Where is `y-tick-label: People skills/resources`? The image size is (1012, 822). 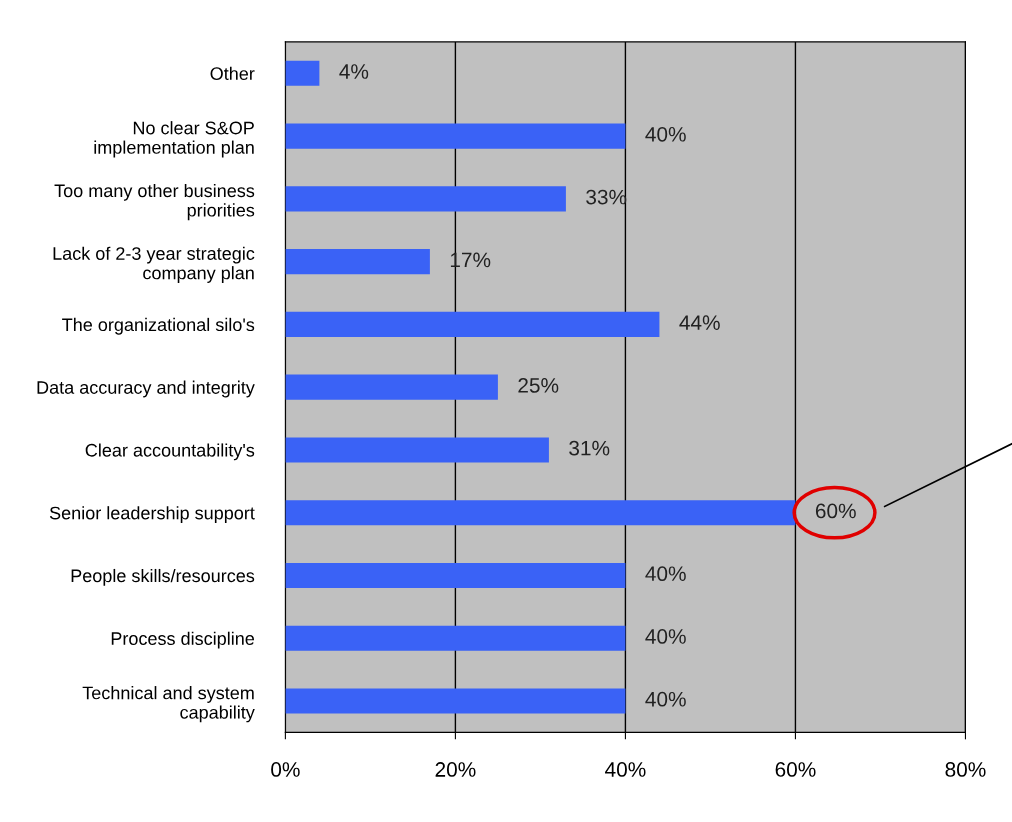
y-tick-label: People skills/resources is located at coordinates (163, 577).